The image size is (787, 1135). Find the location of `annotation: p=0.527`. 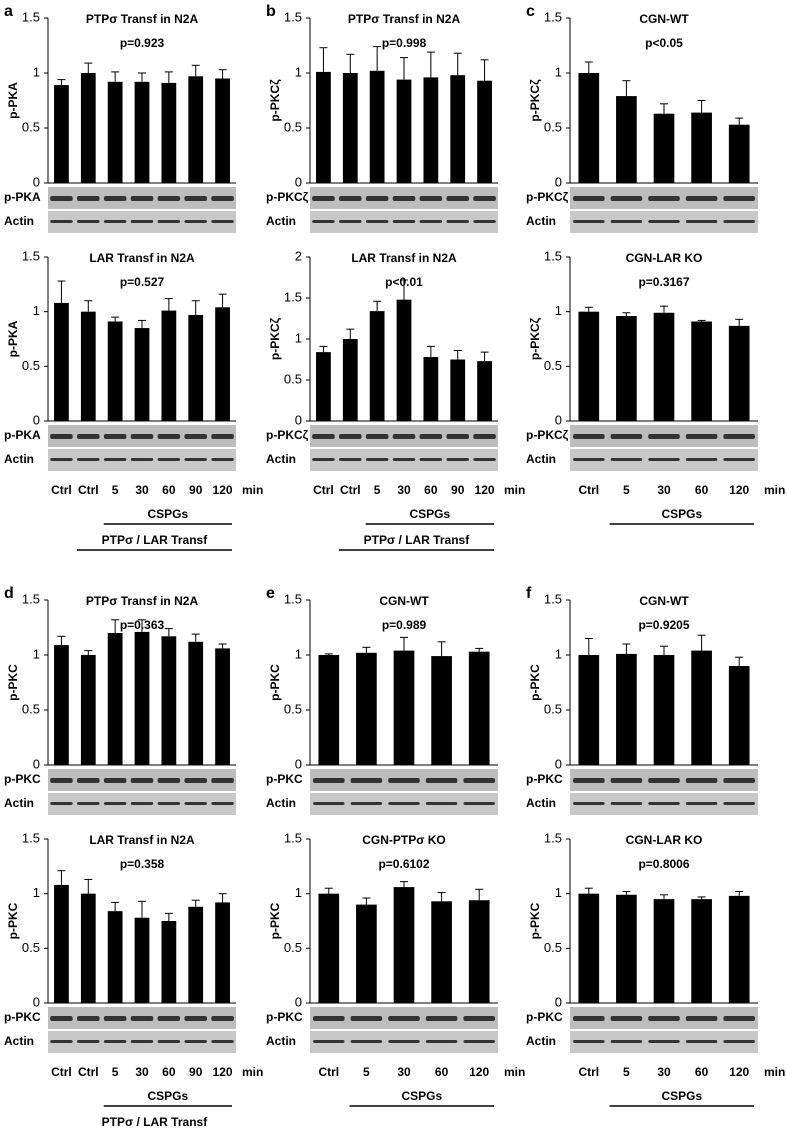

annotation: p=0.527 is located at coordinates (142, 282).